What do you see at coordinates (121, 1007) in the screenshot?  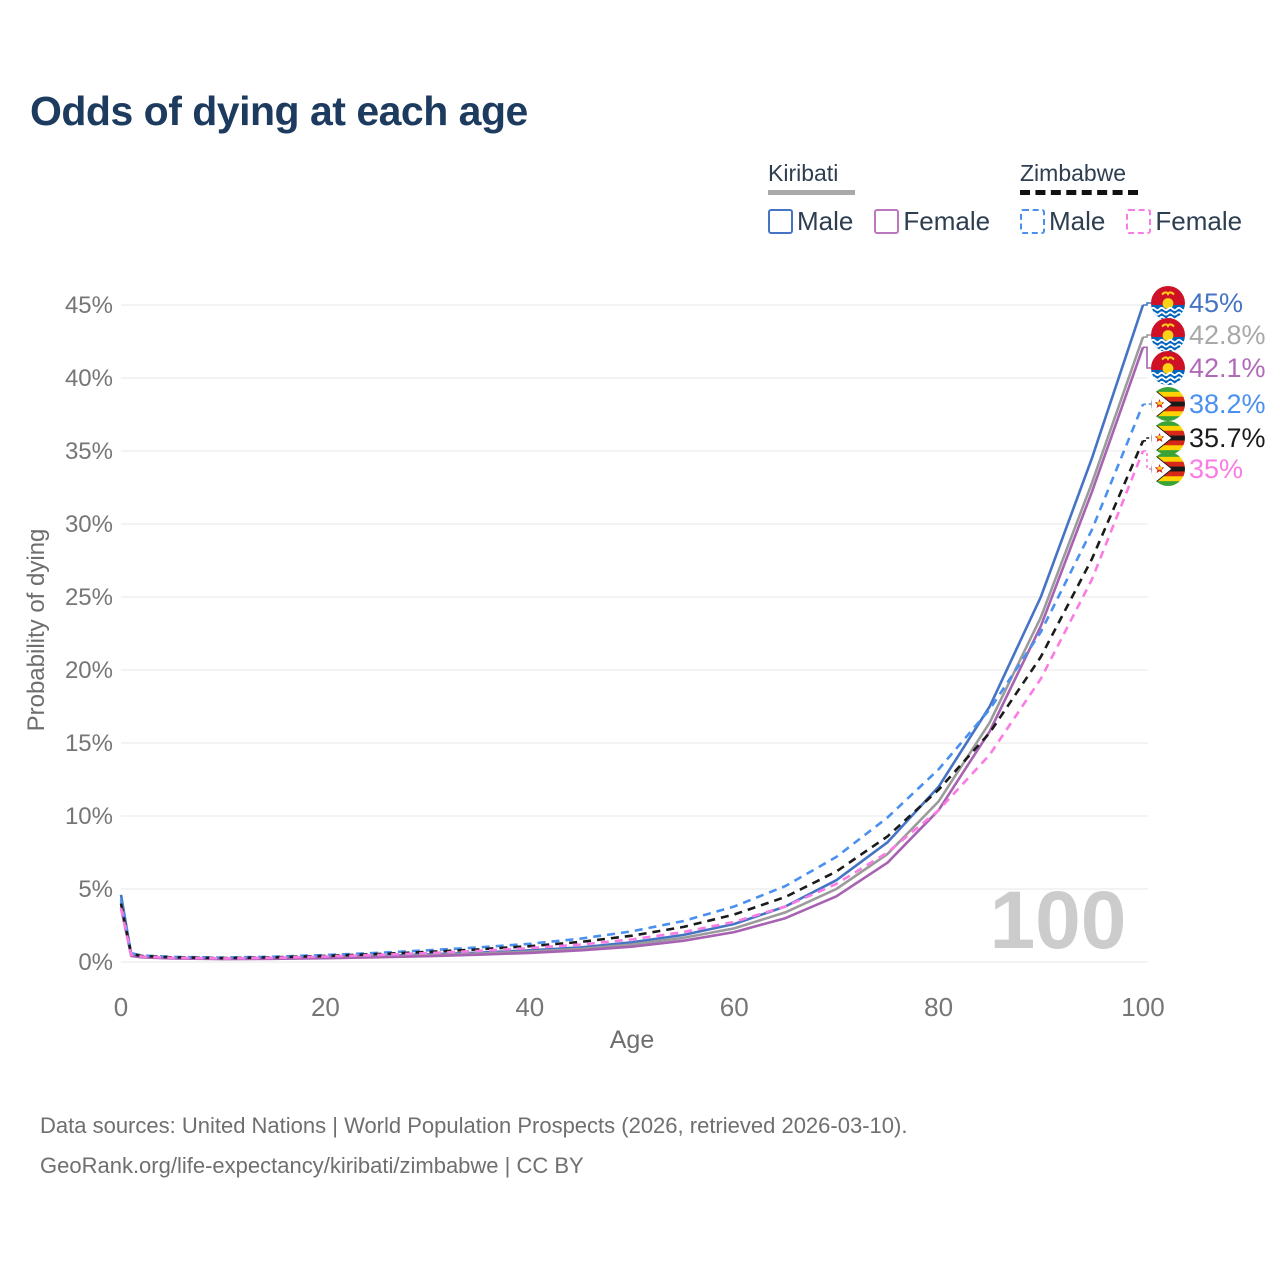 I see `x-tick-label-0: 0` at bounding box center [121, 1007].